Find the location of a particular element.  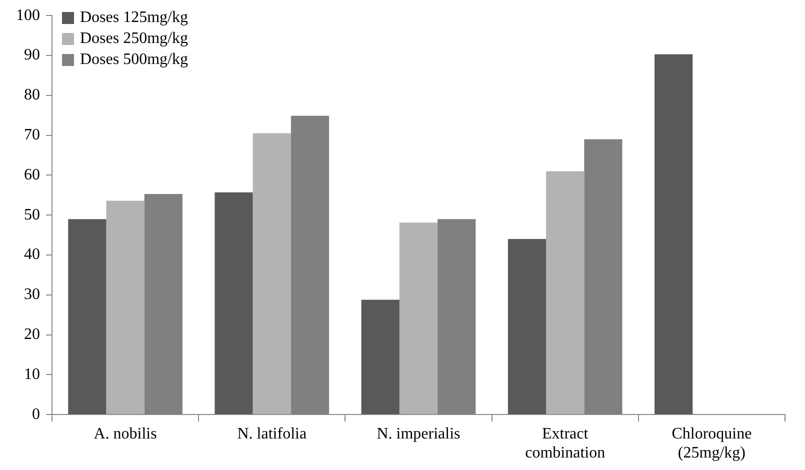

y-tick-label: 20 is located at coordinates (32, 335).